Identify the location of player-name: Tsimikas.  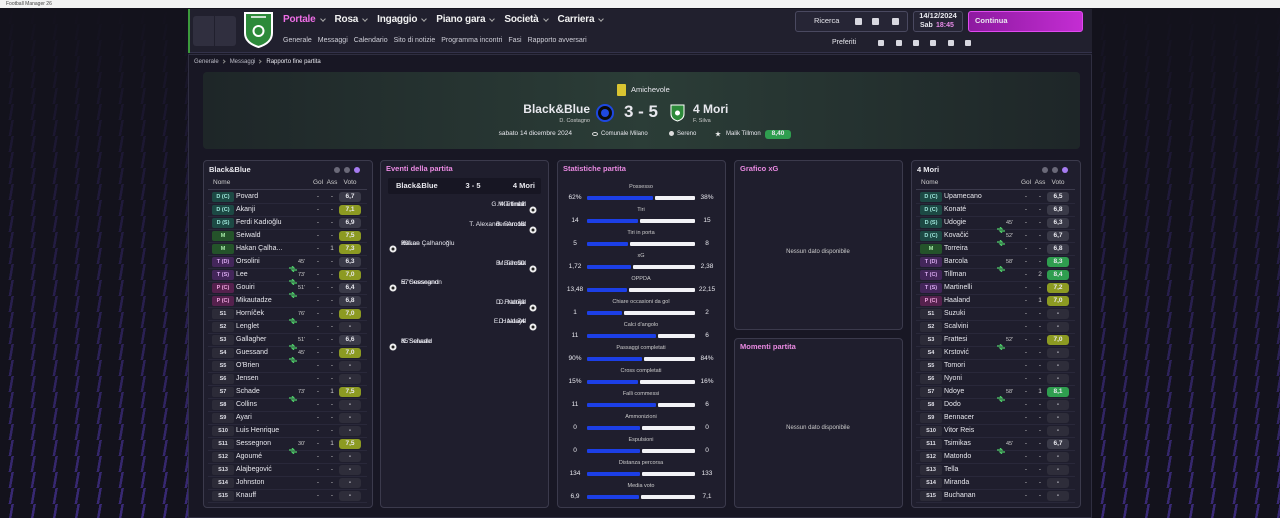
(957, 443).